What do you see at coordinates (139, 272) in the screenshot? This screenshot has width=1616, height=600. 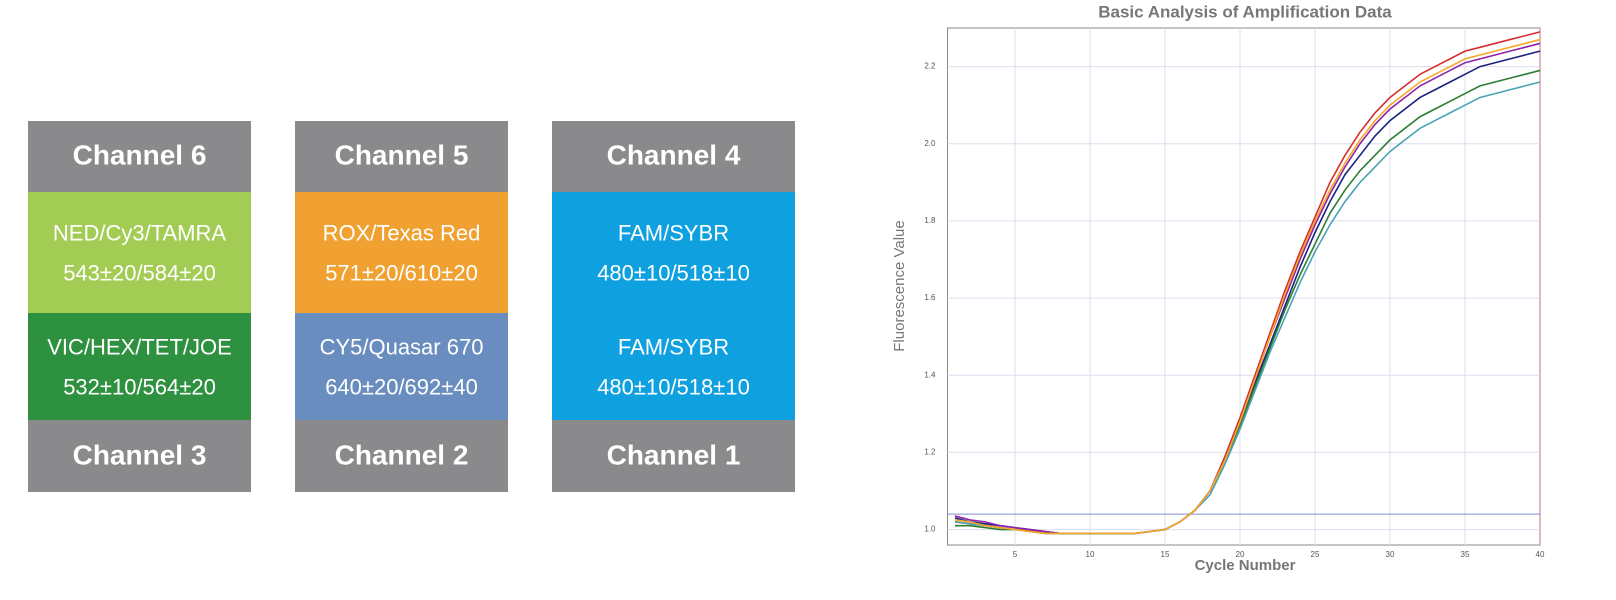 I see `dye-range: 543±20/584±20` at bounding box center [139, 272].